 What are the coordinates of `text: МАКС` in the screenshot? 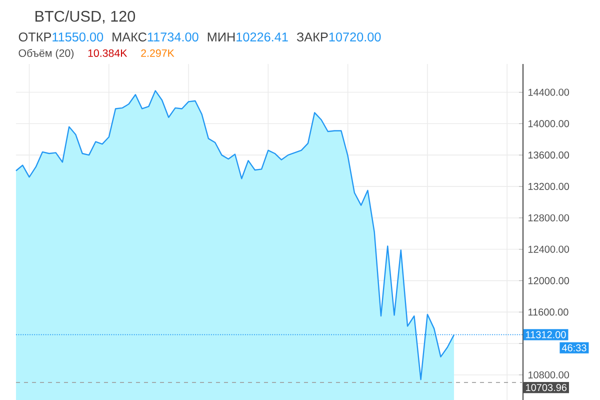 It's located at (129, 37).